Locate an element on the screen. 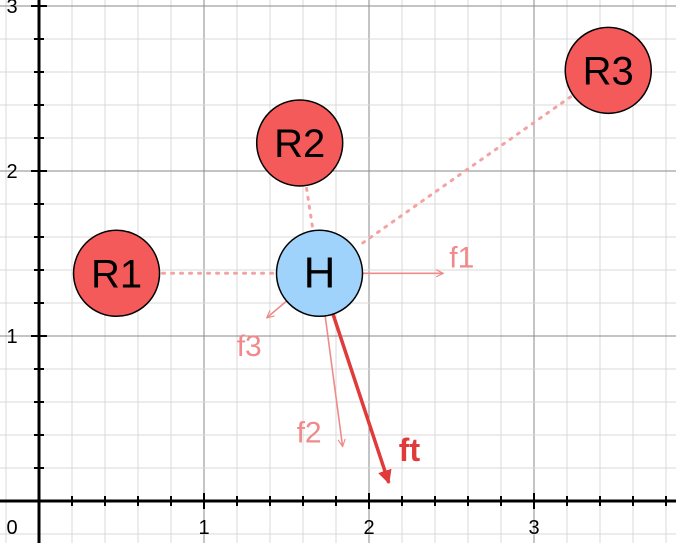  force-label-f1: f1 is located at coordinates (461, 257).